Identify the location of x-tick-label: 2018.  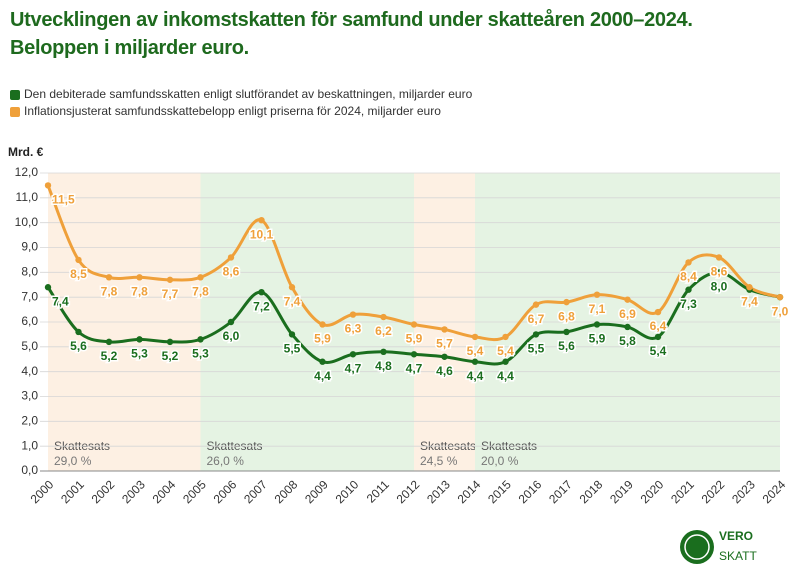
(591, 491).